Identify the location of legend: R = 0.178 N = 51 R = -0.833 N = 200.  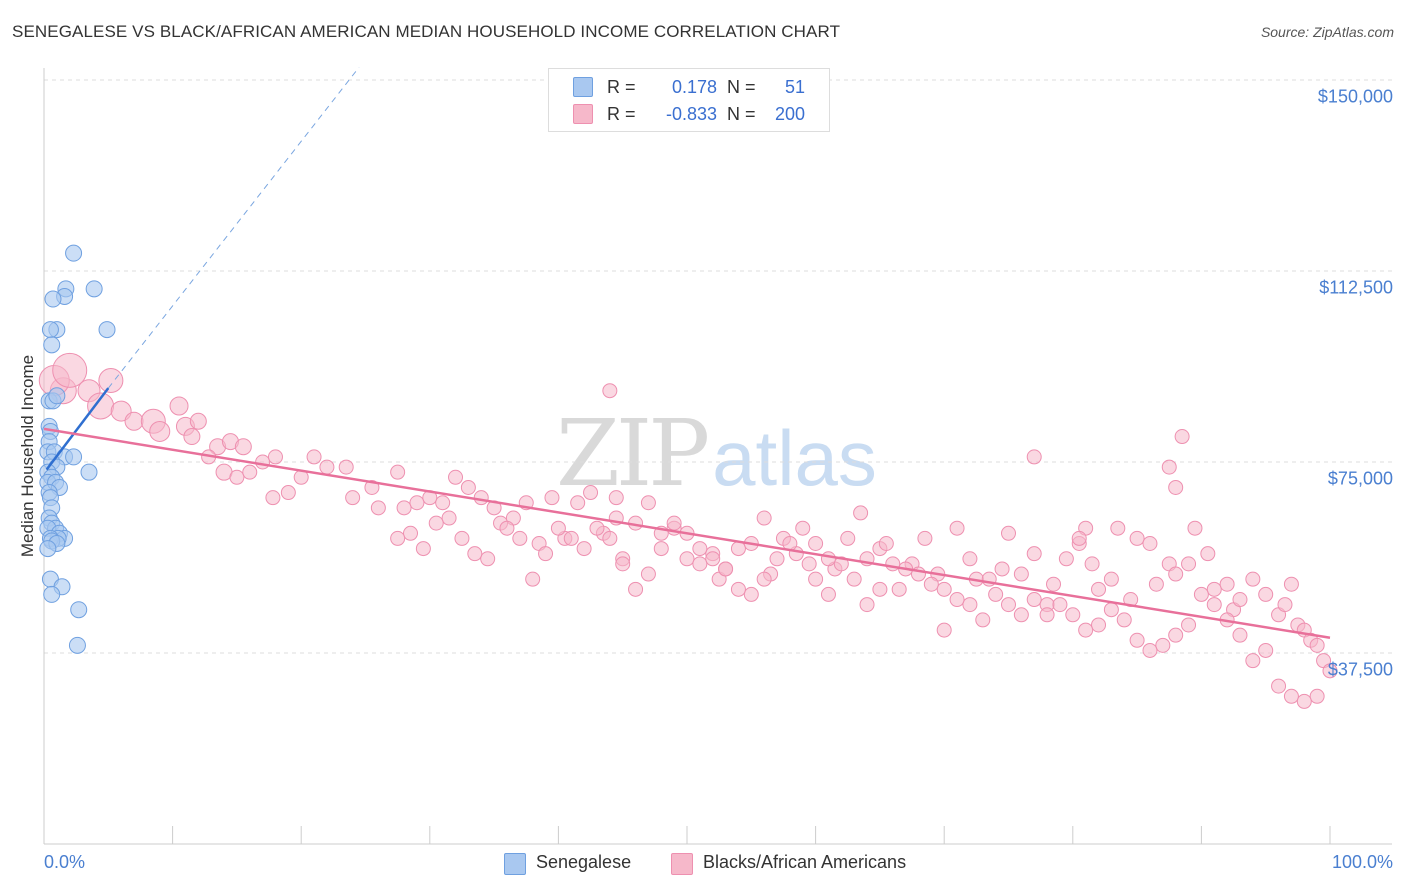
(689, 100).